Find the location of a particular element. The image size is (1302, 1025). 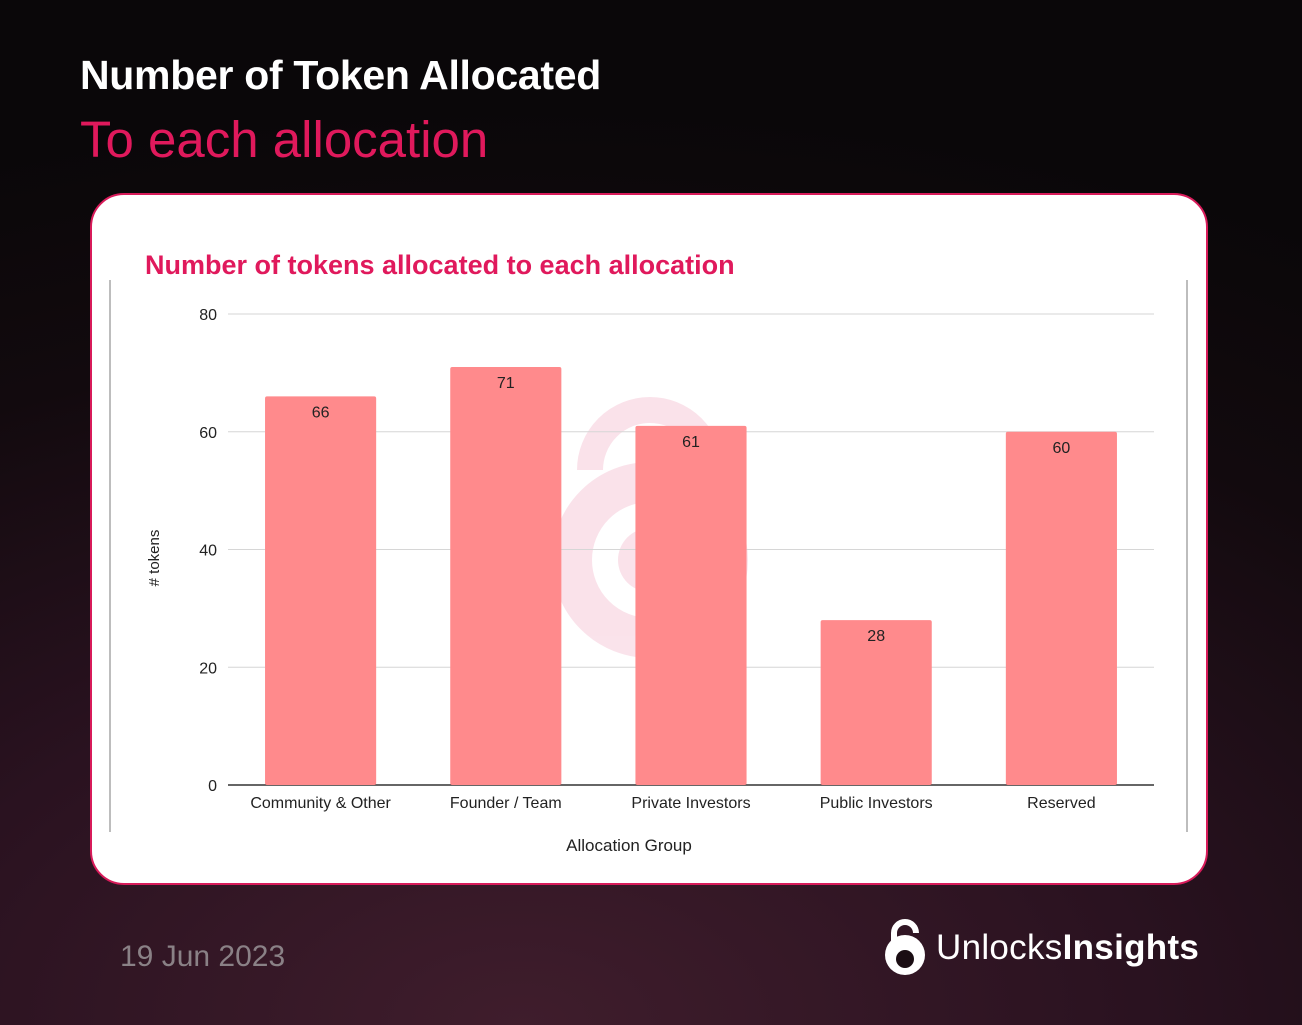

bar-reserved is located at coordinates (1061, 608).